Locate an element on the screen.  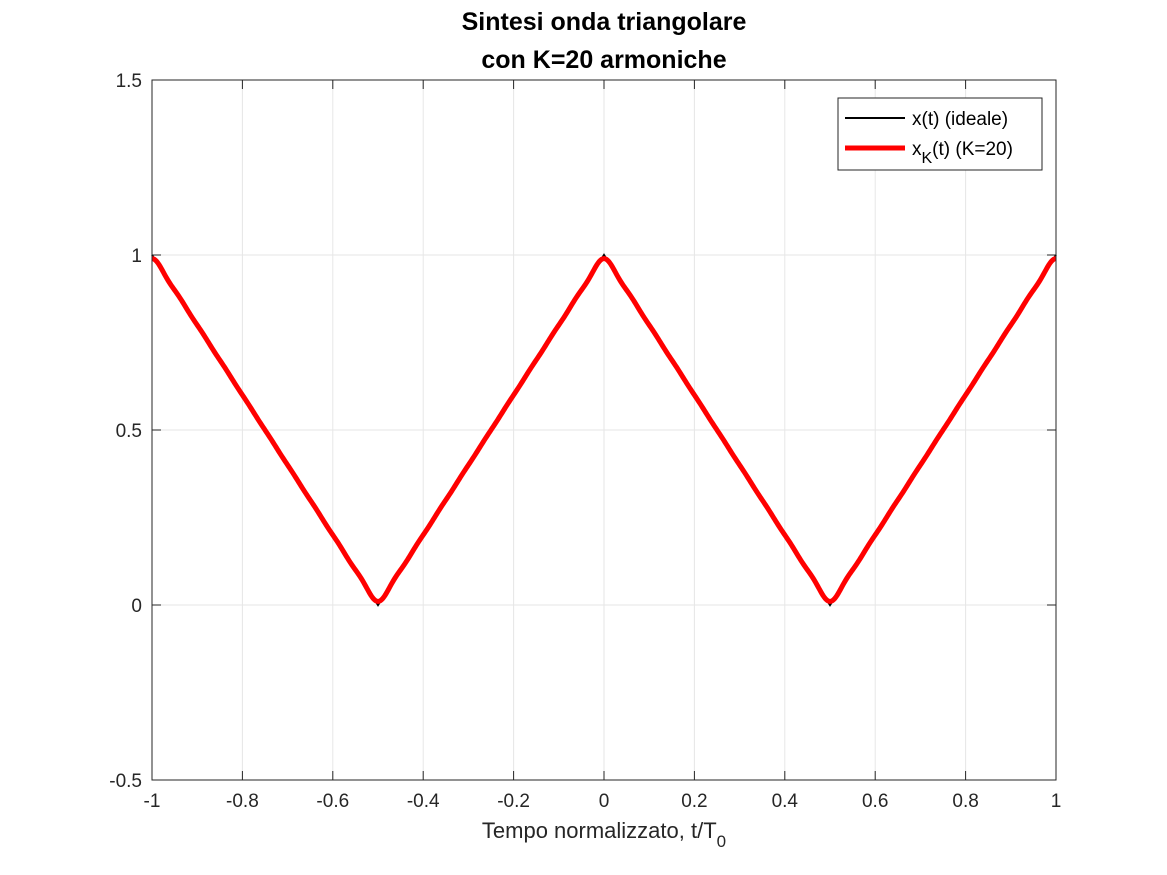
chart-title-line1: Sintesi onda triangolare is located at coordinates (604, 22).